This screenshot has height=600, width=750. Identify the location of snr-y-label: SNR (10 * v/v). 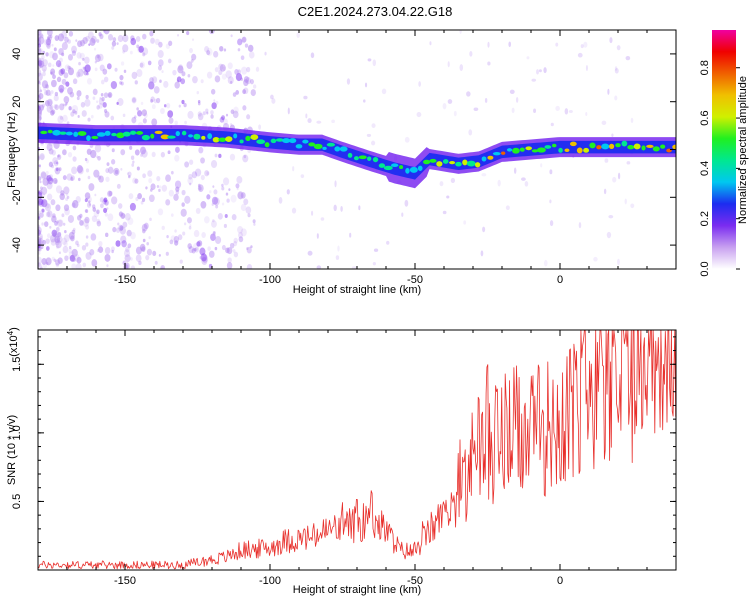
(12, 450).